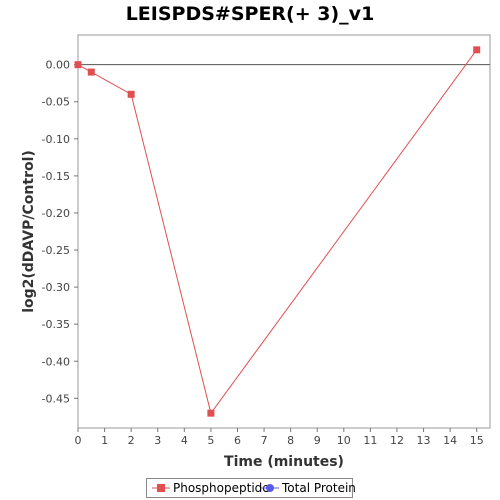 The image size is (500, 500). I want to click on x-tick-label: 1, so click(104, 440).